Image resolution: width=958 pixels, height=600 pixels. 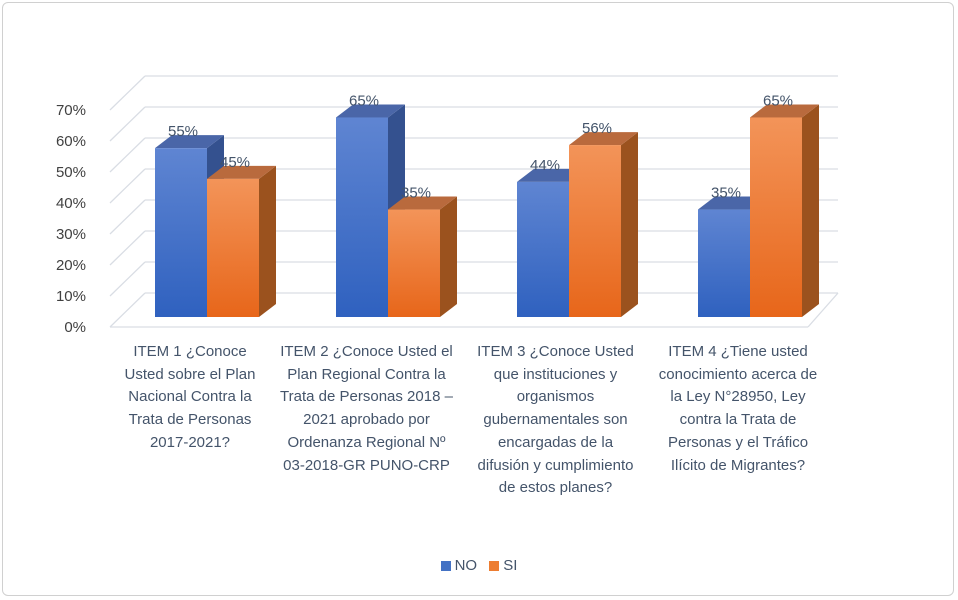 I want to click on data-label-si: 65%, so click(x=778, y=100).